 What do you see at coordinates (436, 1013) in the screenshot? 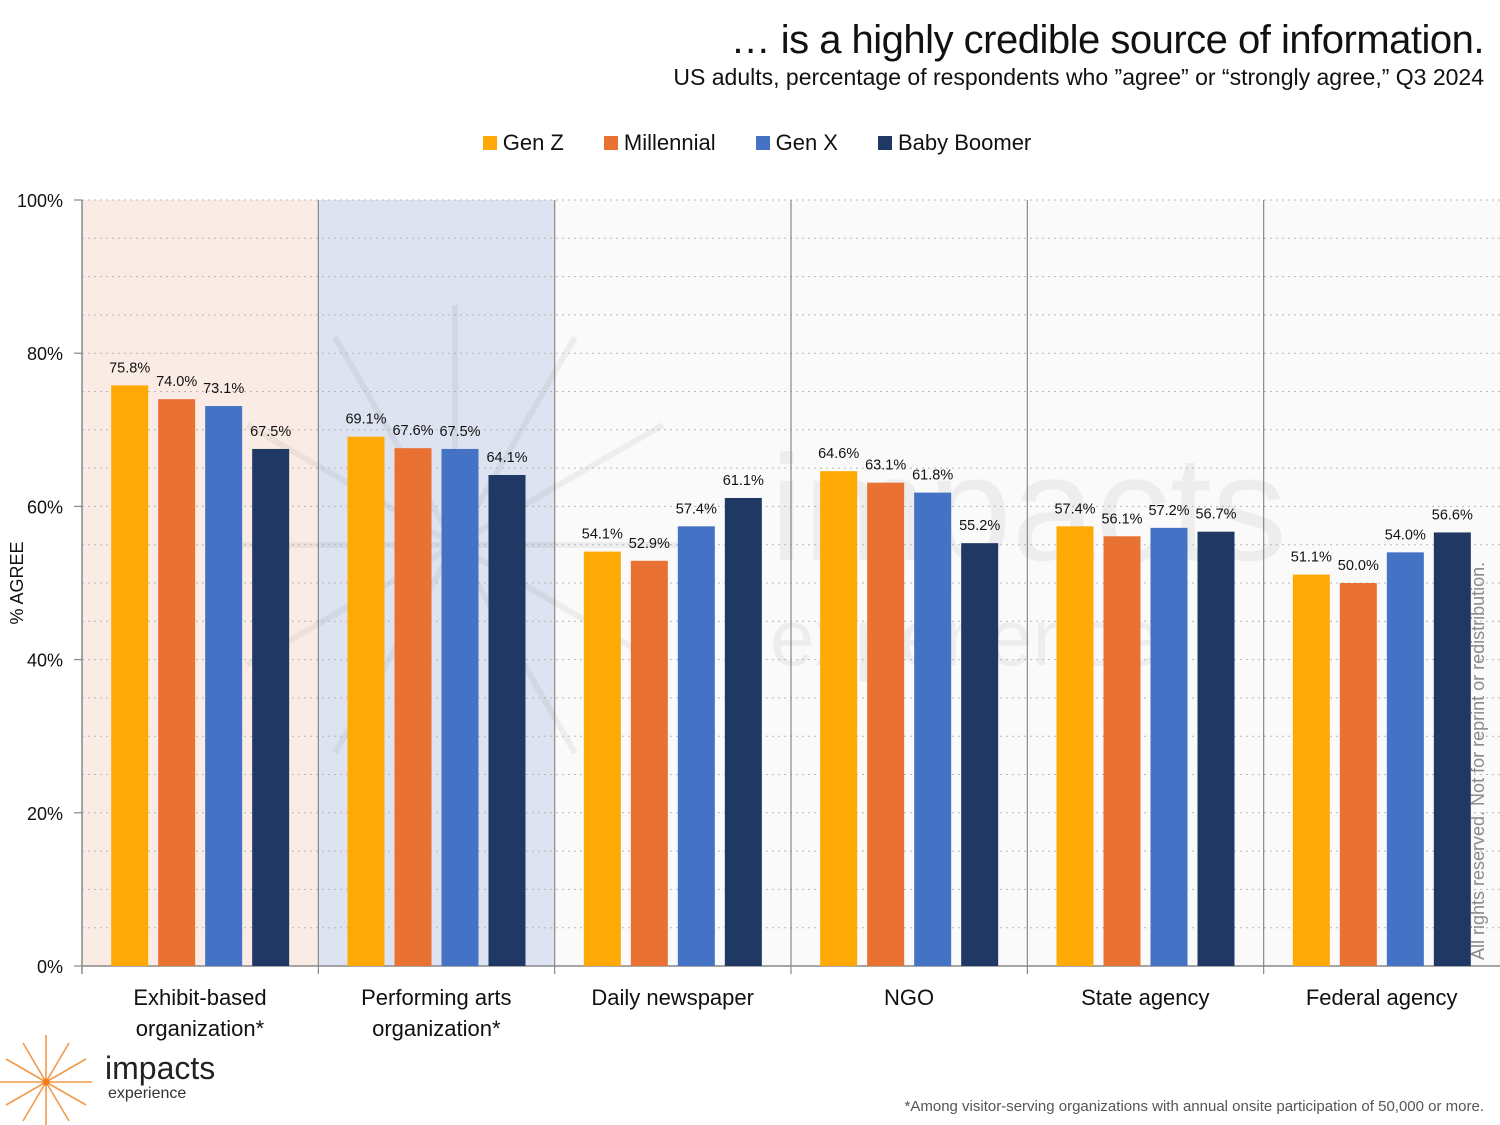
I see `x-tick-label: Performing arts organization*` at bounding box center [436, 1013].